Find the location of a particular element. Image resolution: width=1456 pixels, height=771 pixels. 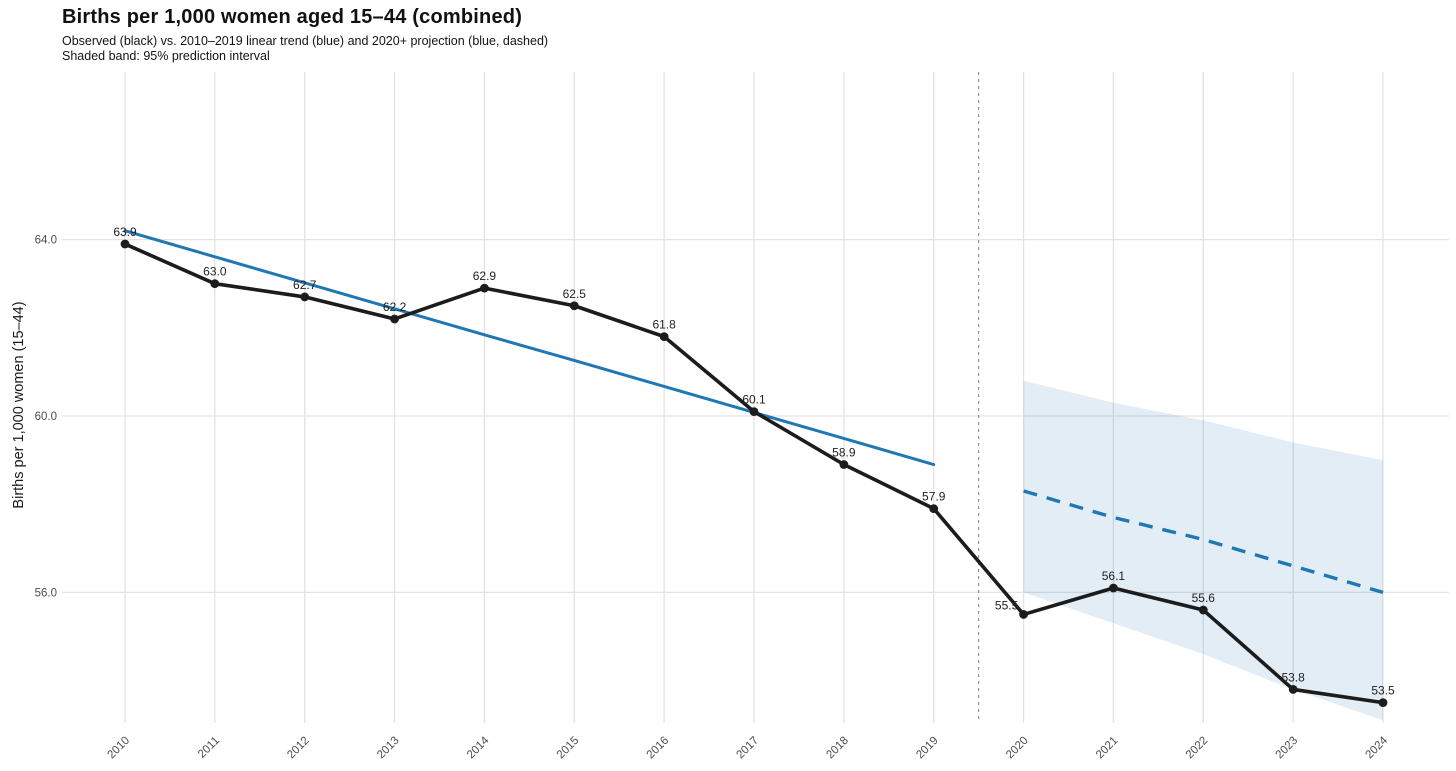

x-axis-tick-label: 2017 is located at coordinates (748, 748).